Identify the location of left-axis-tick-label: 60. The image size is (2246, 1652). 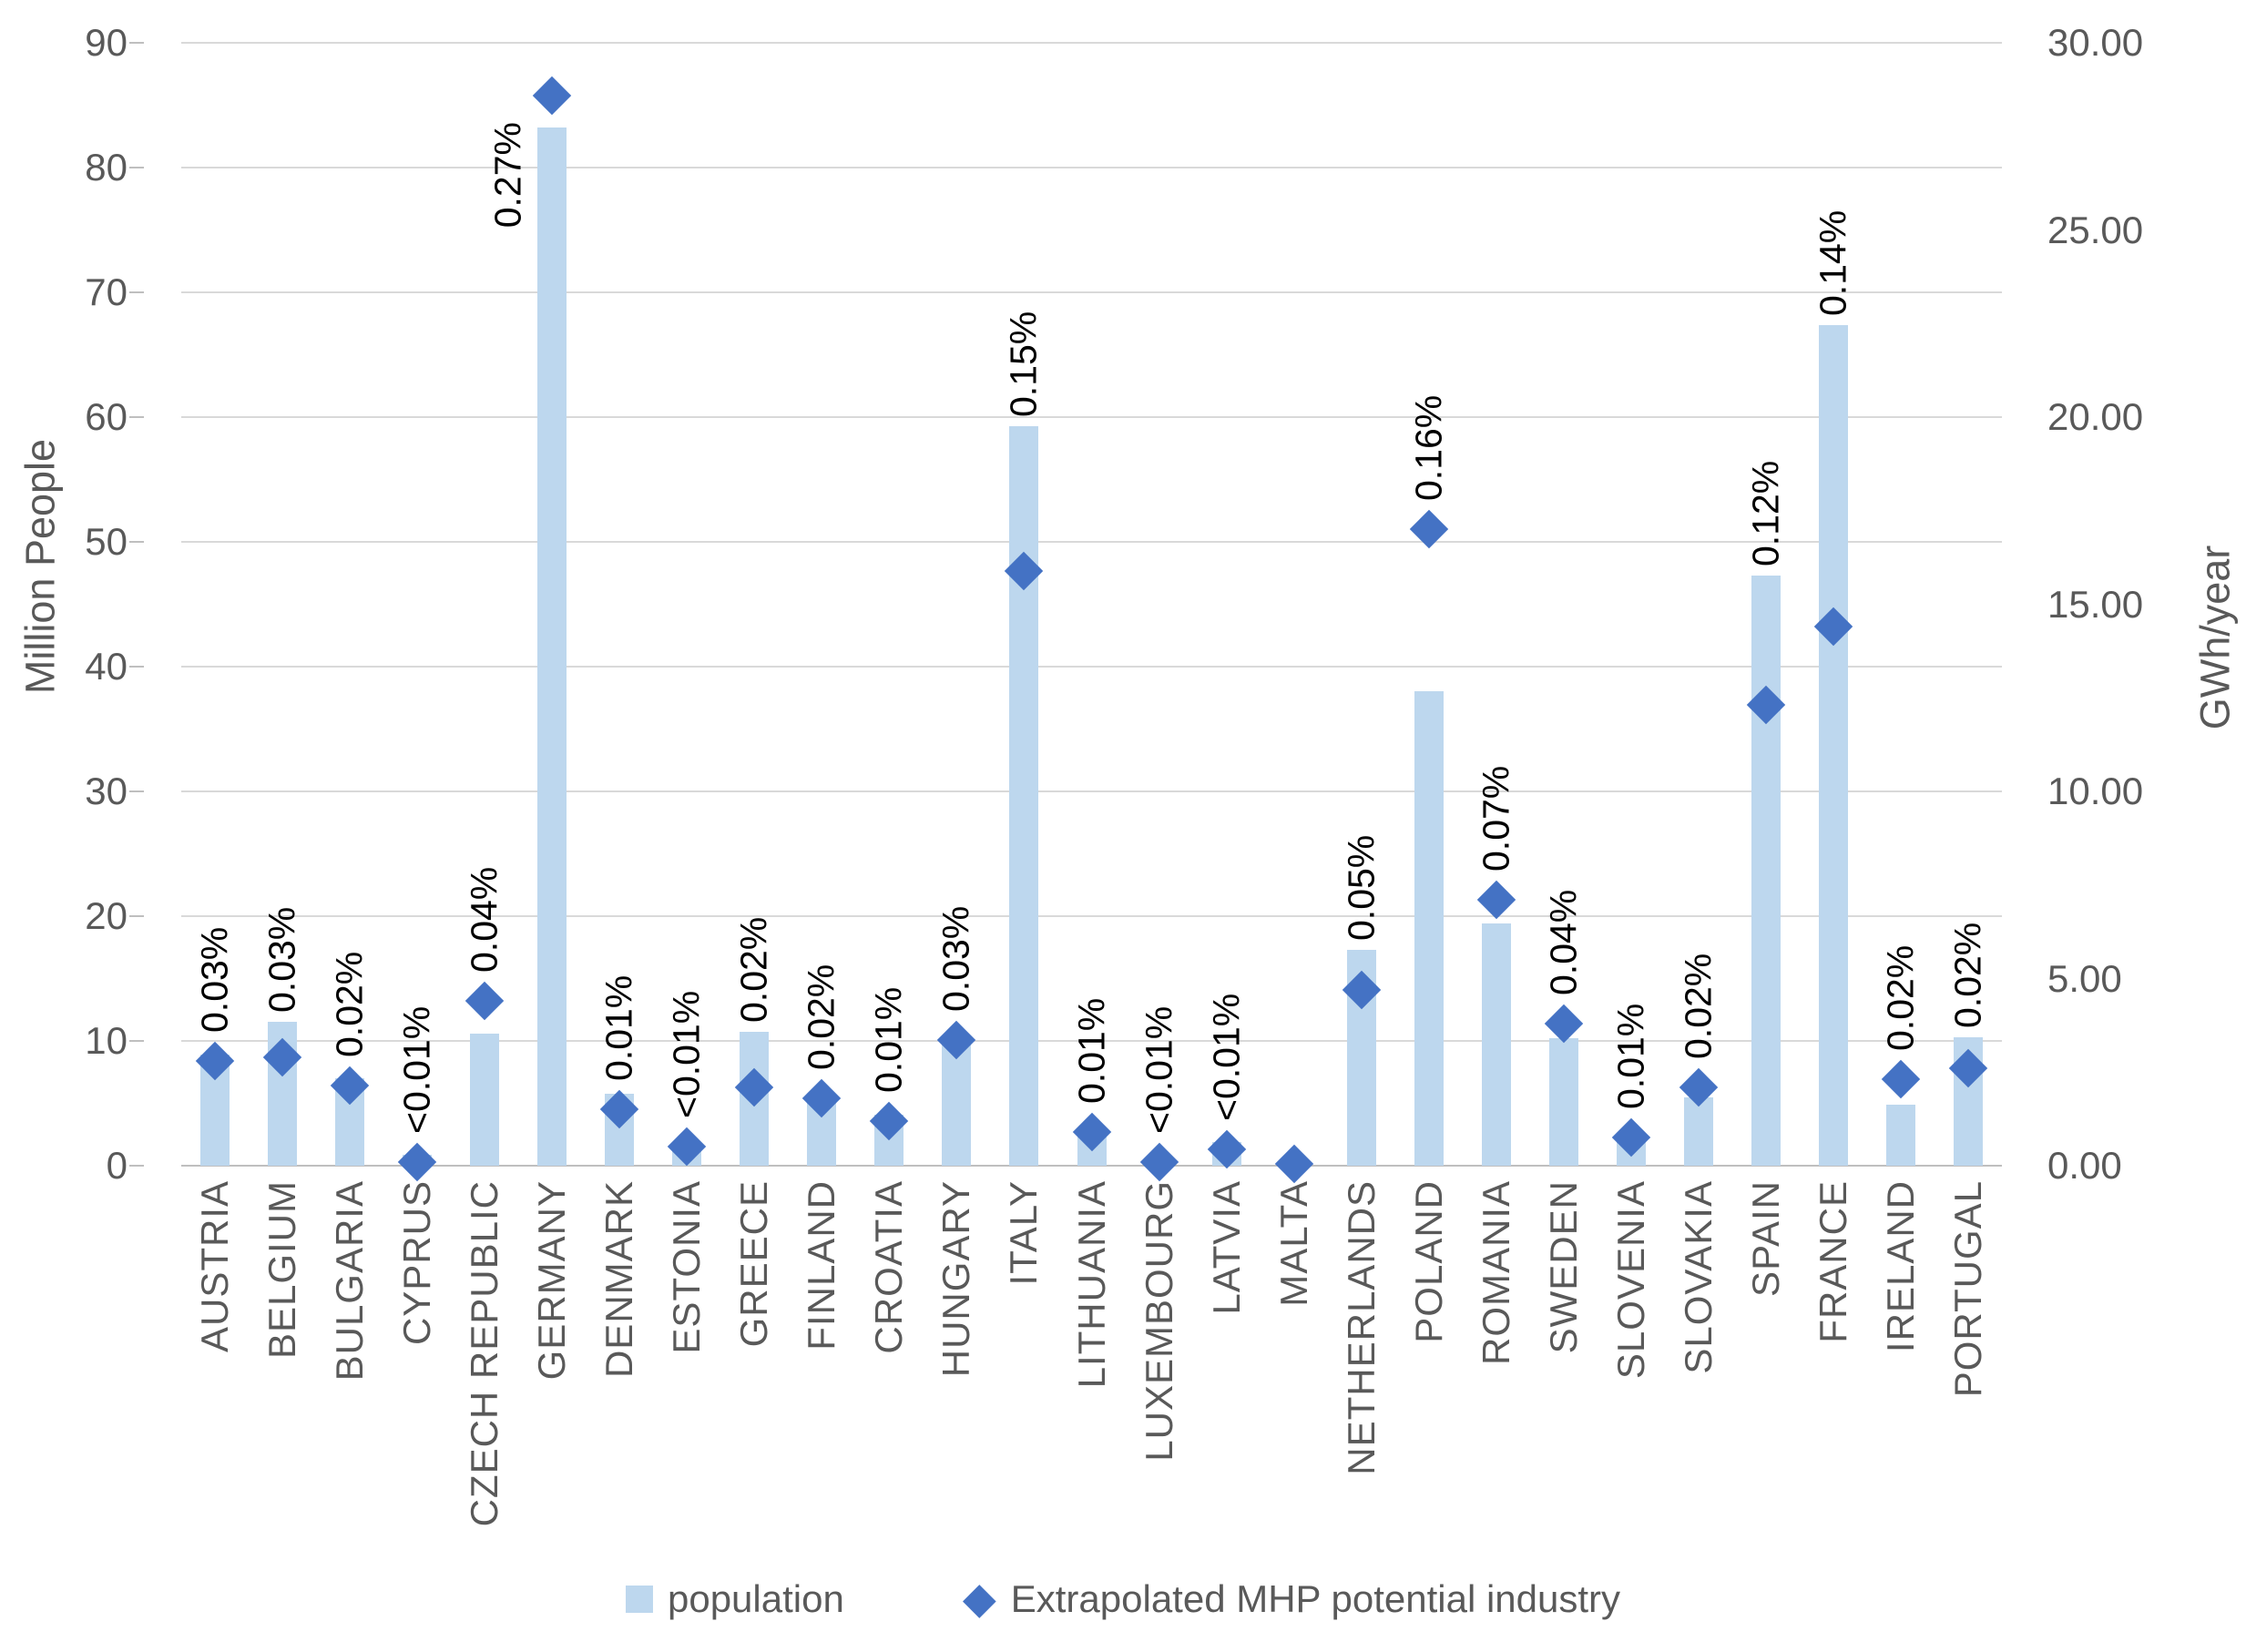
(106, 417).